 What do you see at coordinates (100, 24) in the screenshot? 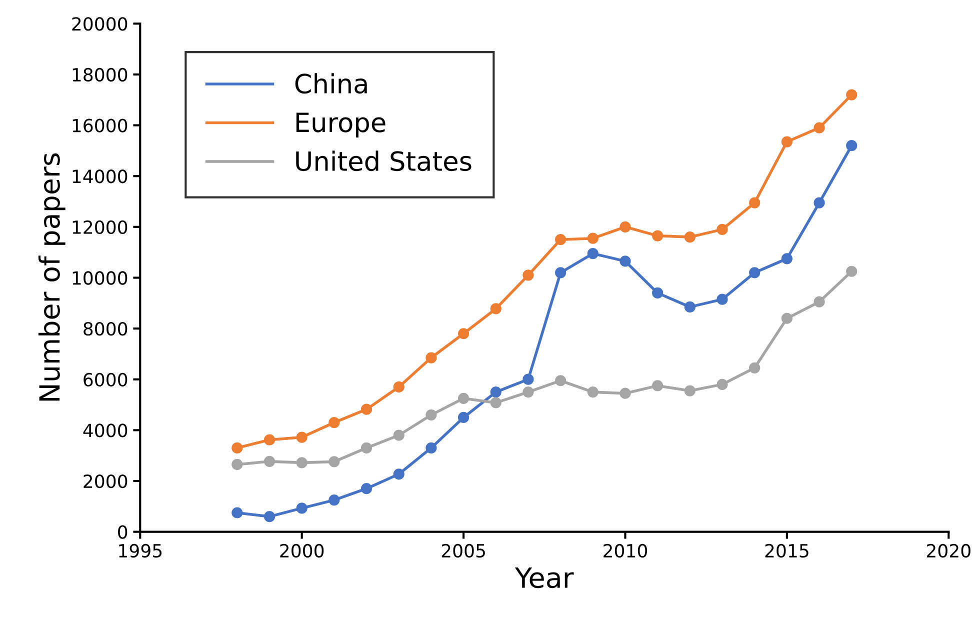
I see `y-tick-label: 20000` at bounding box center [100, 24].